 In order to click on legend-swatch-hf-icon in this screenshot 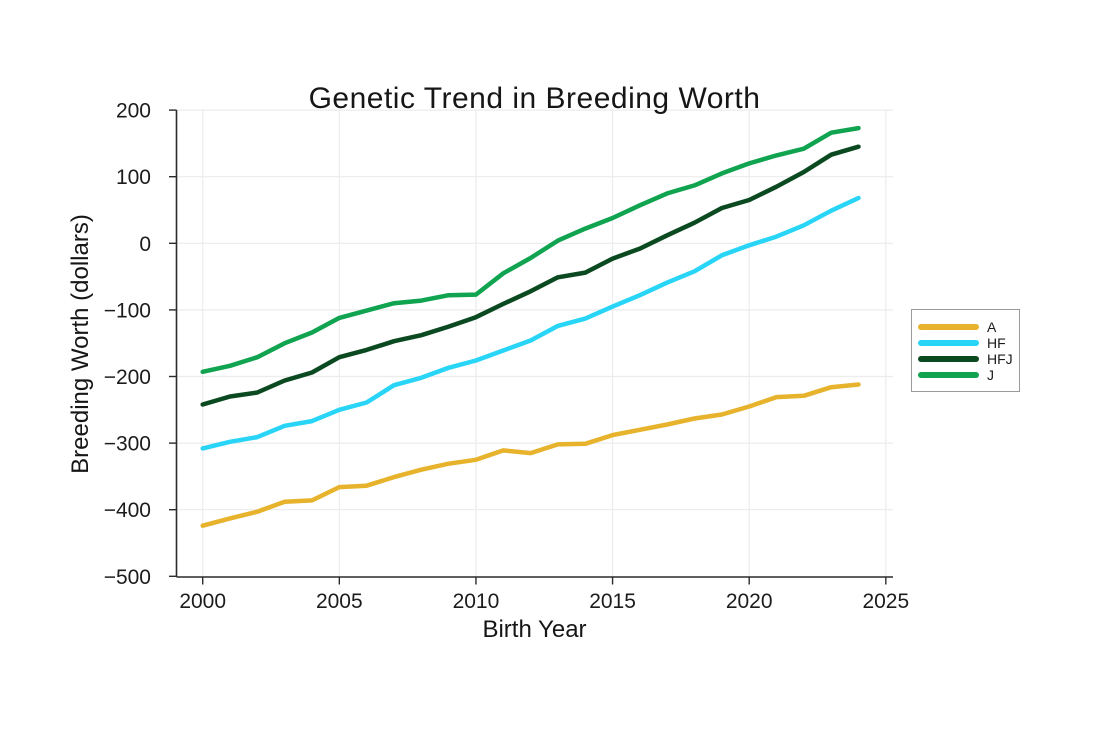, I will do `click(948, 342)`.